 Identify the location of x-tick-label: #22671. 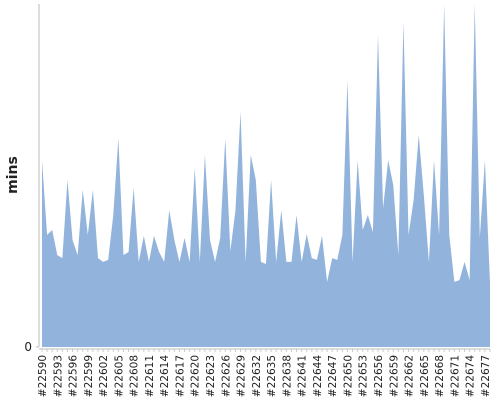
(455, 376).